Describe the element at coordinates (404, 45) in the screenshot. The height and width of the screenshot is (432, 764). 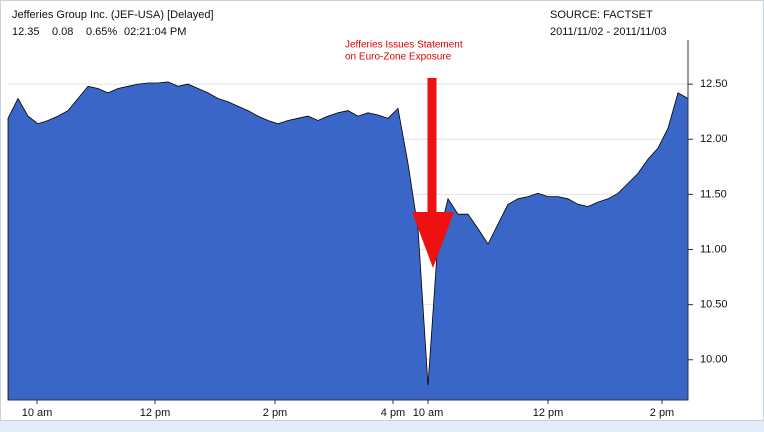
I see `annotation: Jefferies Issues Statement` at that location.